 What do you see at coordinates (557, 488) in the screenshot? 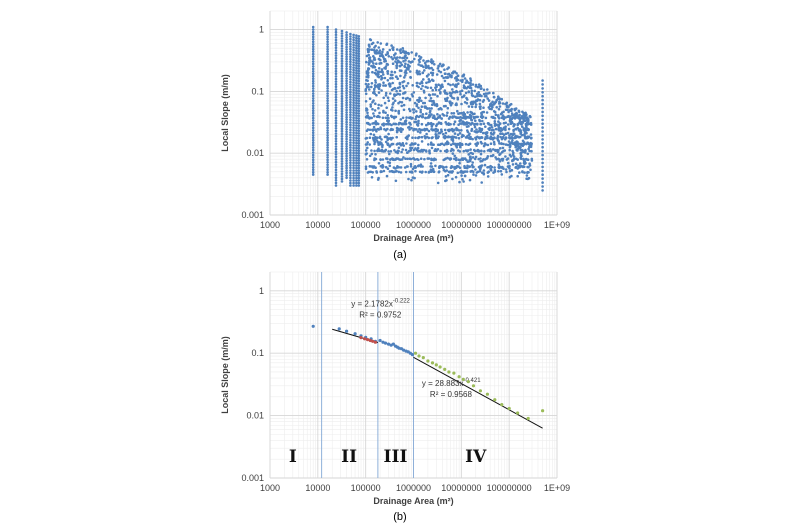
I see `x-tick-label: 1E+09` at bounding box center [557, 488].